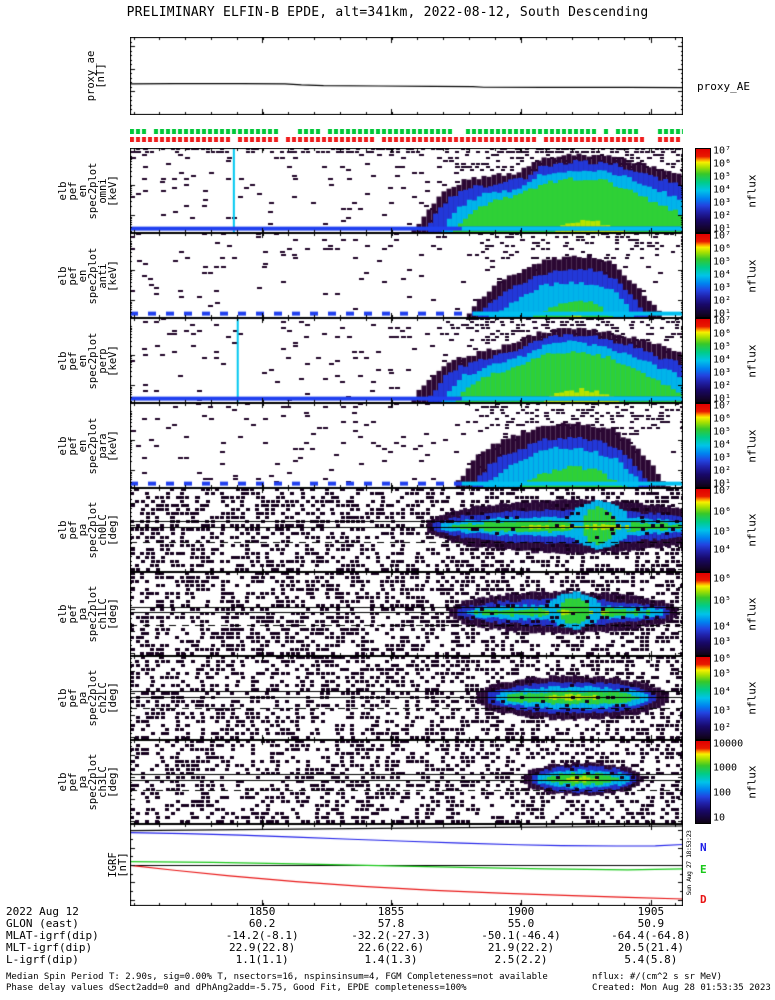  What do you see at coordinates (521, 911) in the screenshot?
I see `time-tick-label: 1900` at bounding box center [521, 911].